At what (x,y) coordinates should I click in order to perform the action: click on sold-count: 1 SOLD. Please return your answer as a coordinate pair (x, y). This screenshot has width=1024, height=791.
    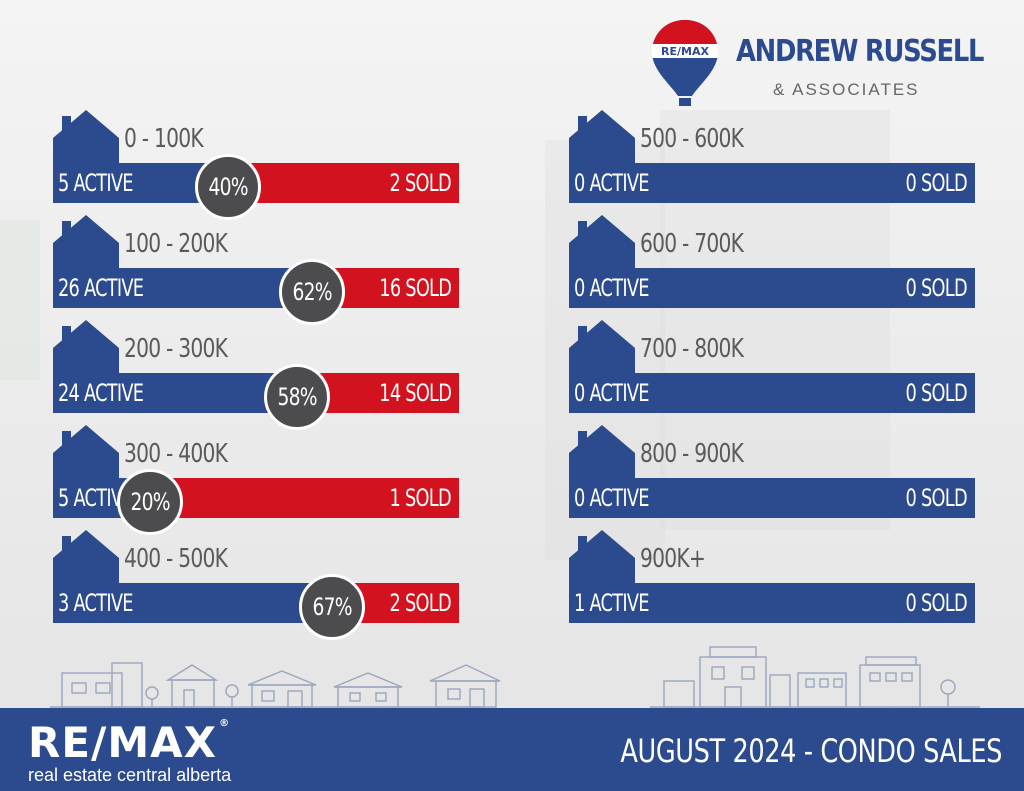
    Looking at the image, I should click on (420, 498).